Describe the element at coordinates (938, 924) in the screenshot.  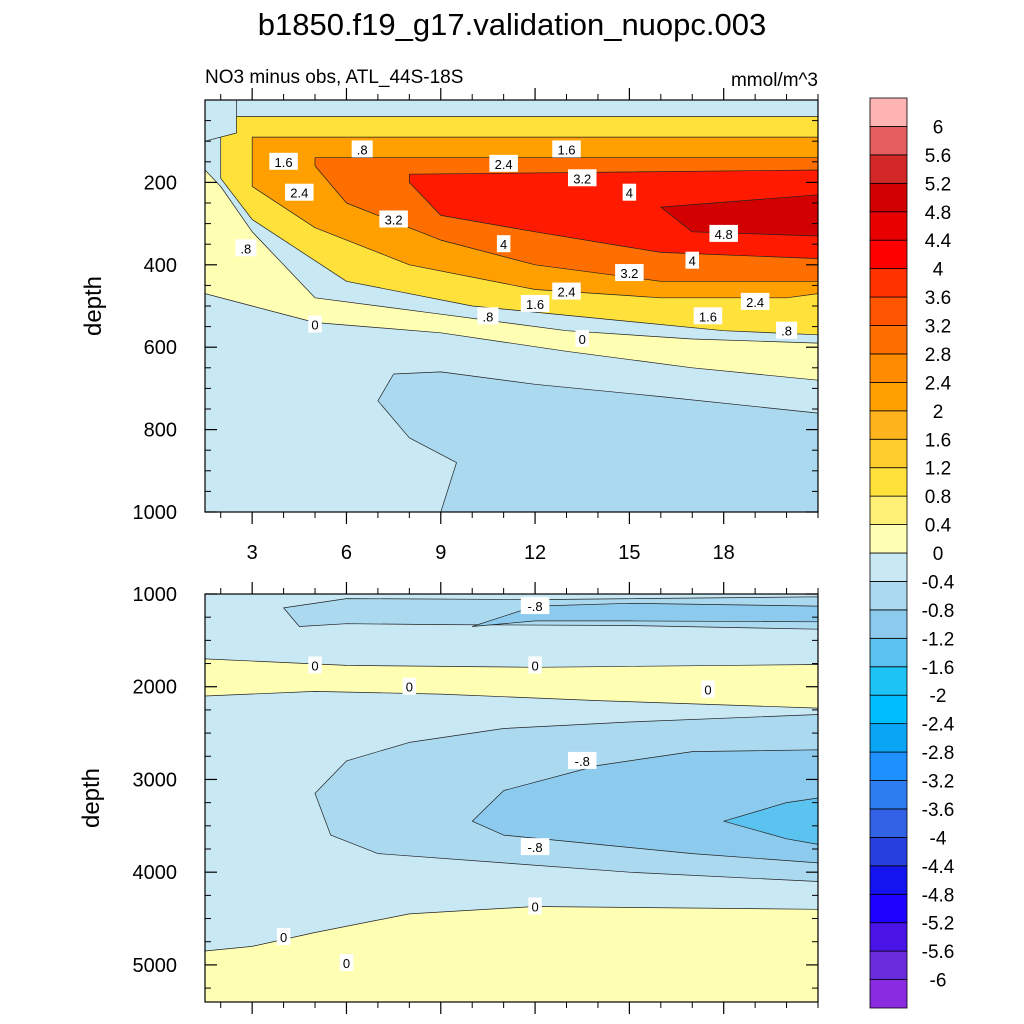
I see `colorbar-label: -5.2` at that location.